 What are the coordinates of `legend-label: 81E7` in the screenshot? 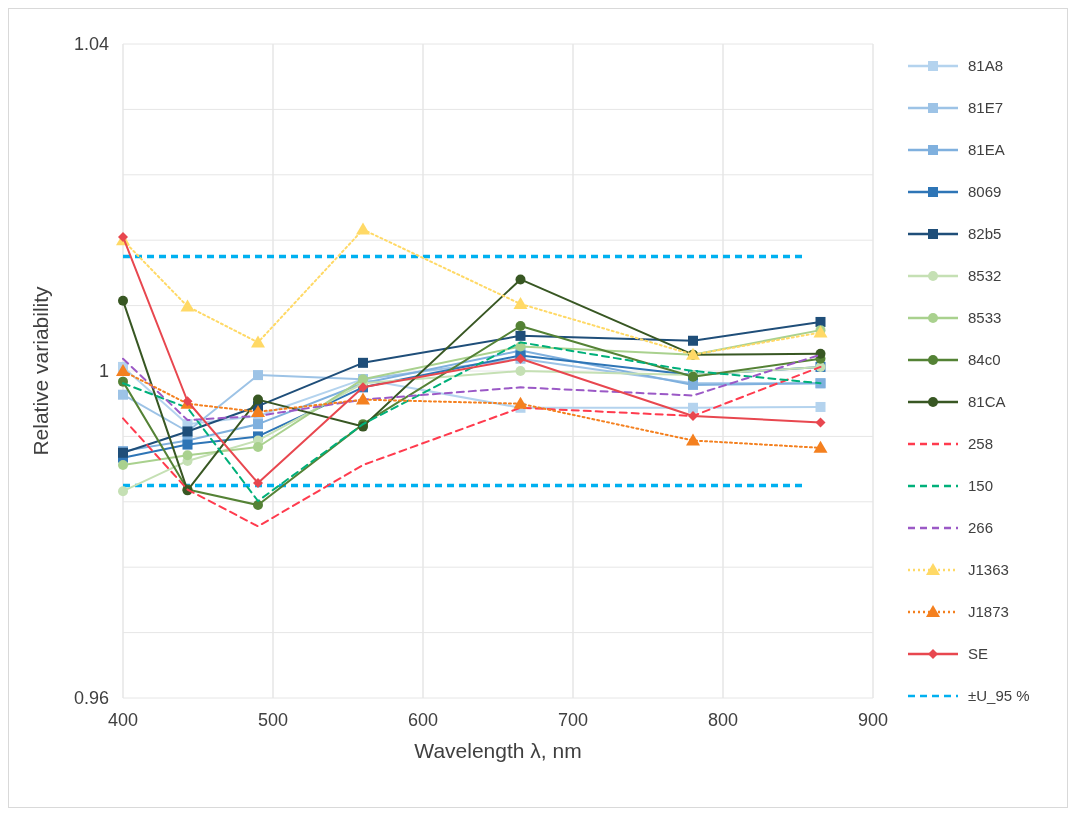 It's located at (986, 107).